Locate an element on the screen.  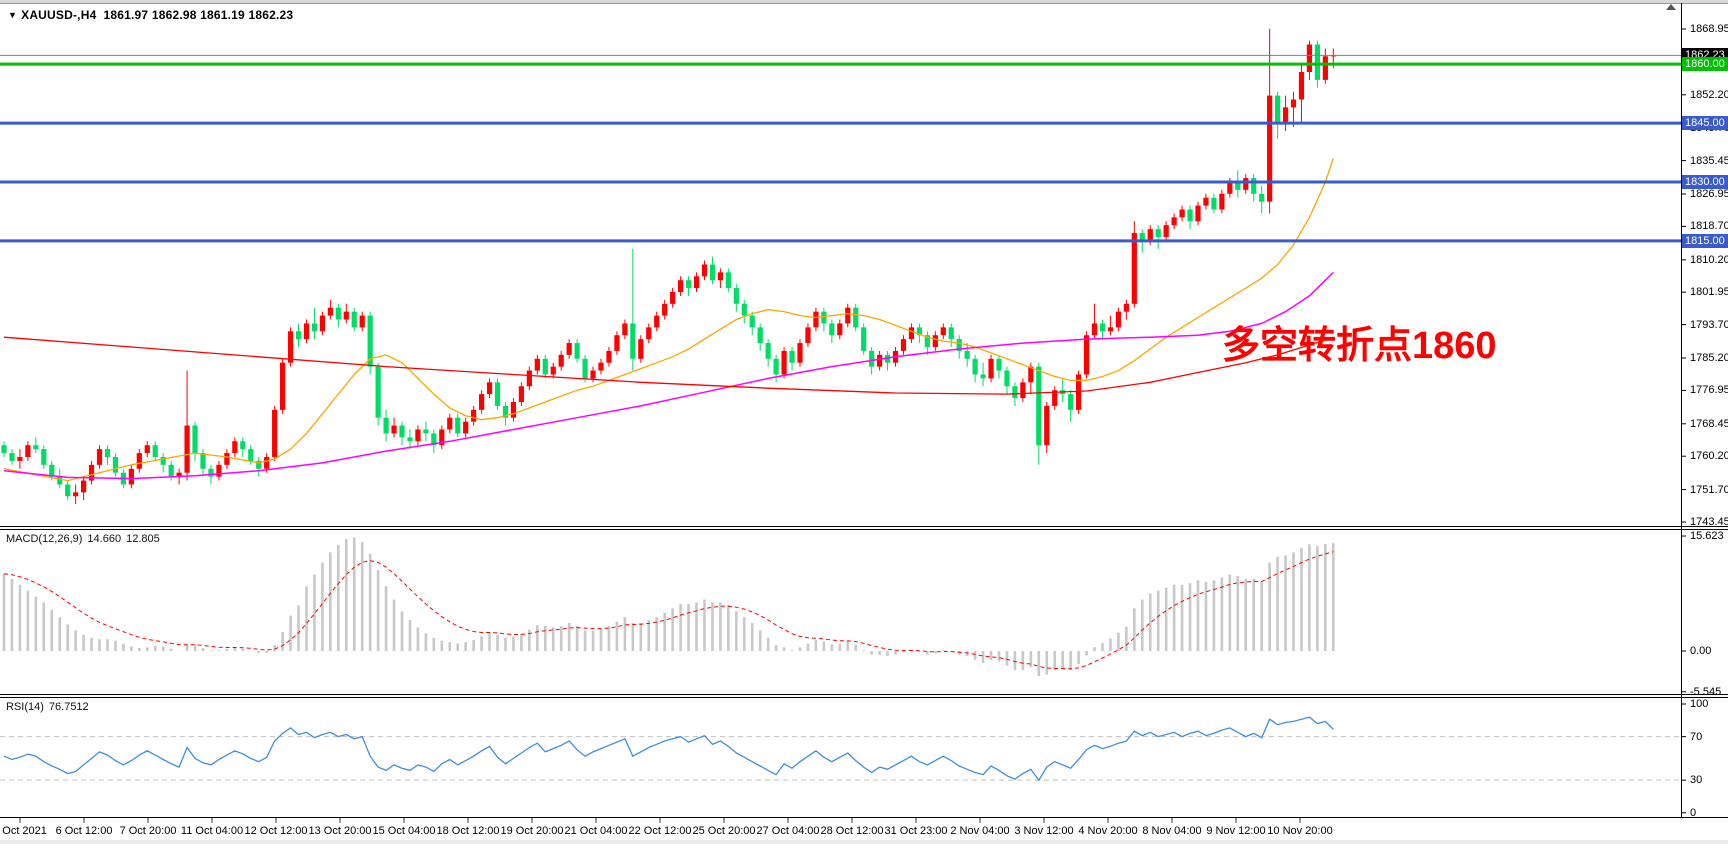
rsi-axis-label: 30 is located at coordinates (1696, 780).